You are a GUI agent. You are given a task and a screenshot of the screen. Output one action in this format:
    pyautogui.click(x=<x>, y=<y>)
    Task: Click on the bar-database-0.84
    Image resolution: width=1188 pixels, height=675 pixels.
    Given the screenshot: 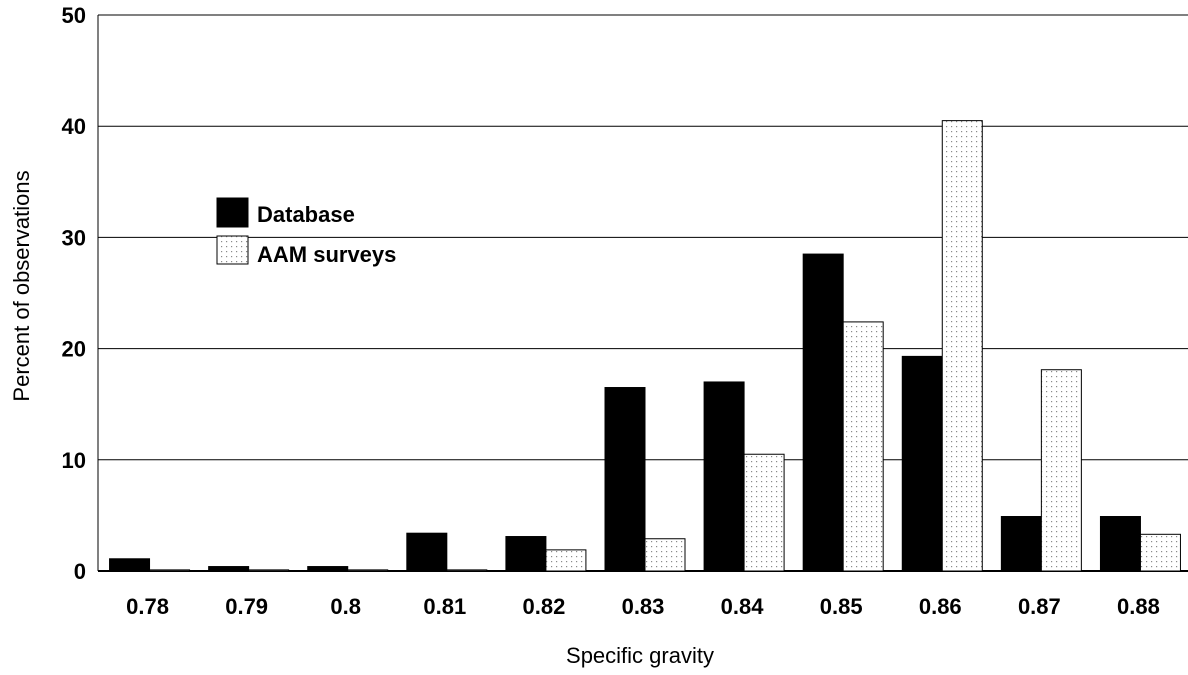 What is the action you would take?
    pyautogui.click(x=724, y=476)
    